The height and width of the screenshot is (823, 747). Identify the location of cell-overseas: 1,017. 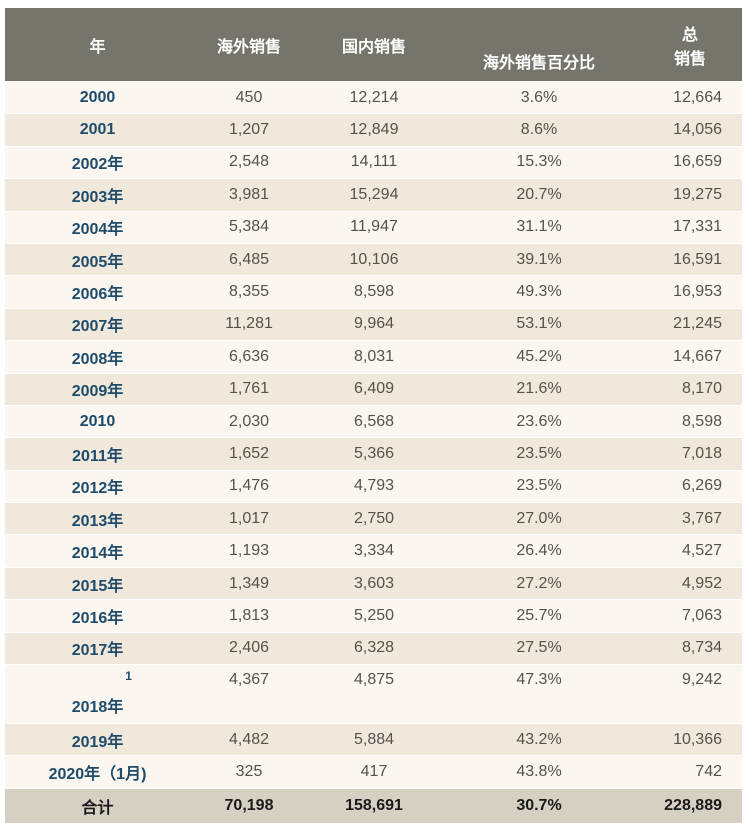
(249, 518).